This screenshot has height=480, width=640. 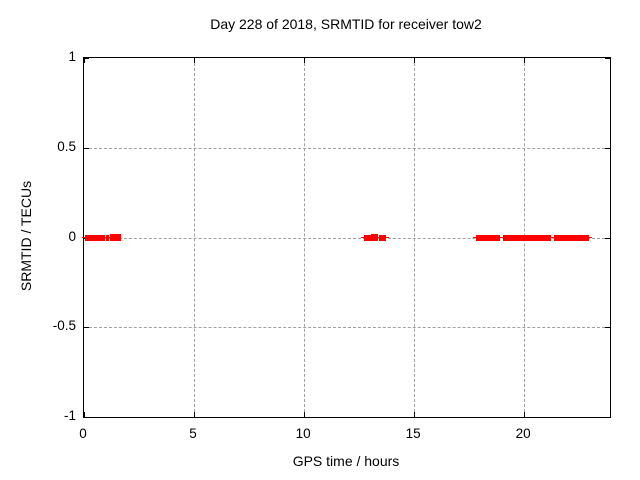 I want to click on y-tick-label: 0.5, so click(x=66, y=146).